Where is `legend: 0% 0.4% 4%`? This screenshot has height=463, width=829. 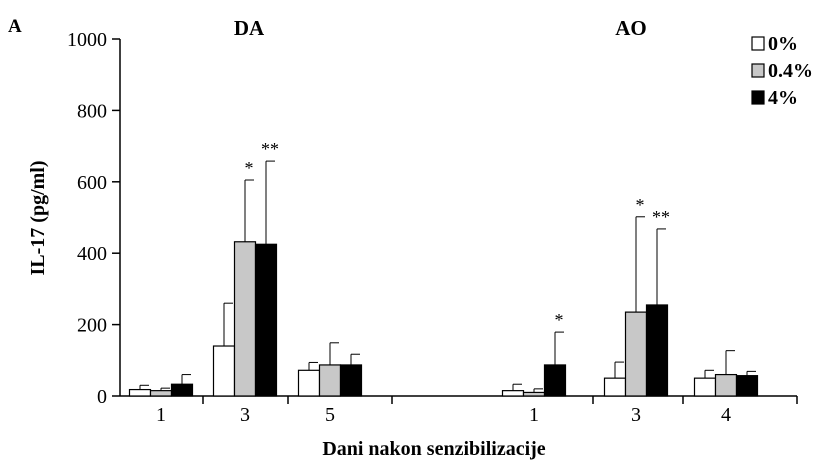
legend: 0% 0.4% 4% is located at coordinates (782, 71).